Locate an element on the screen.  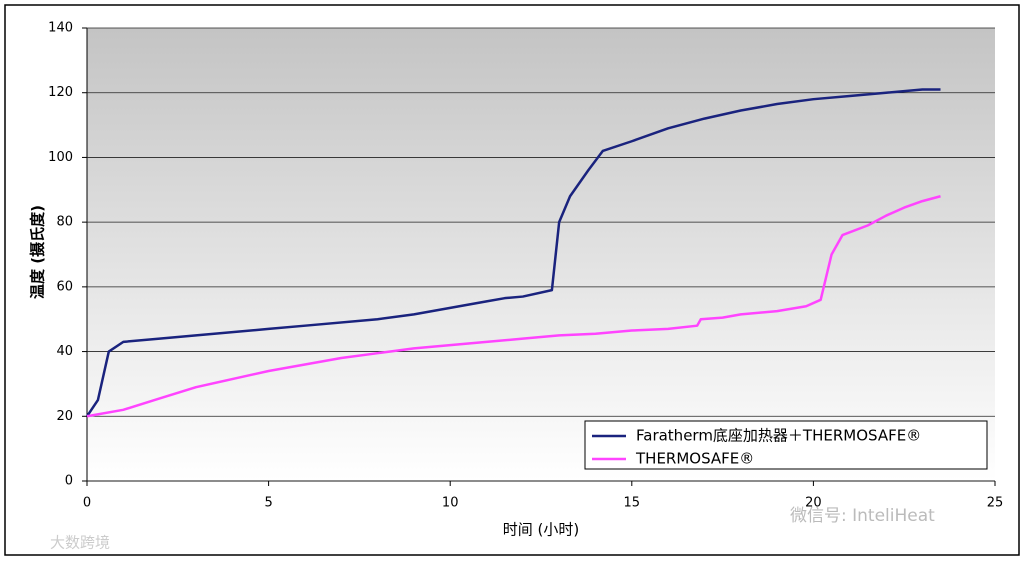
x-tick-label: 5 is located at coordinates (268, 503).